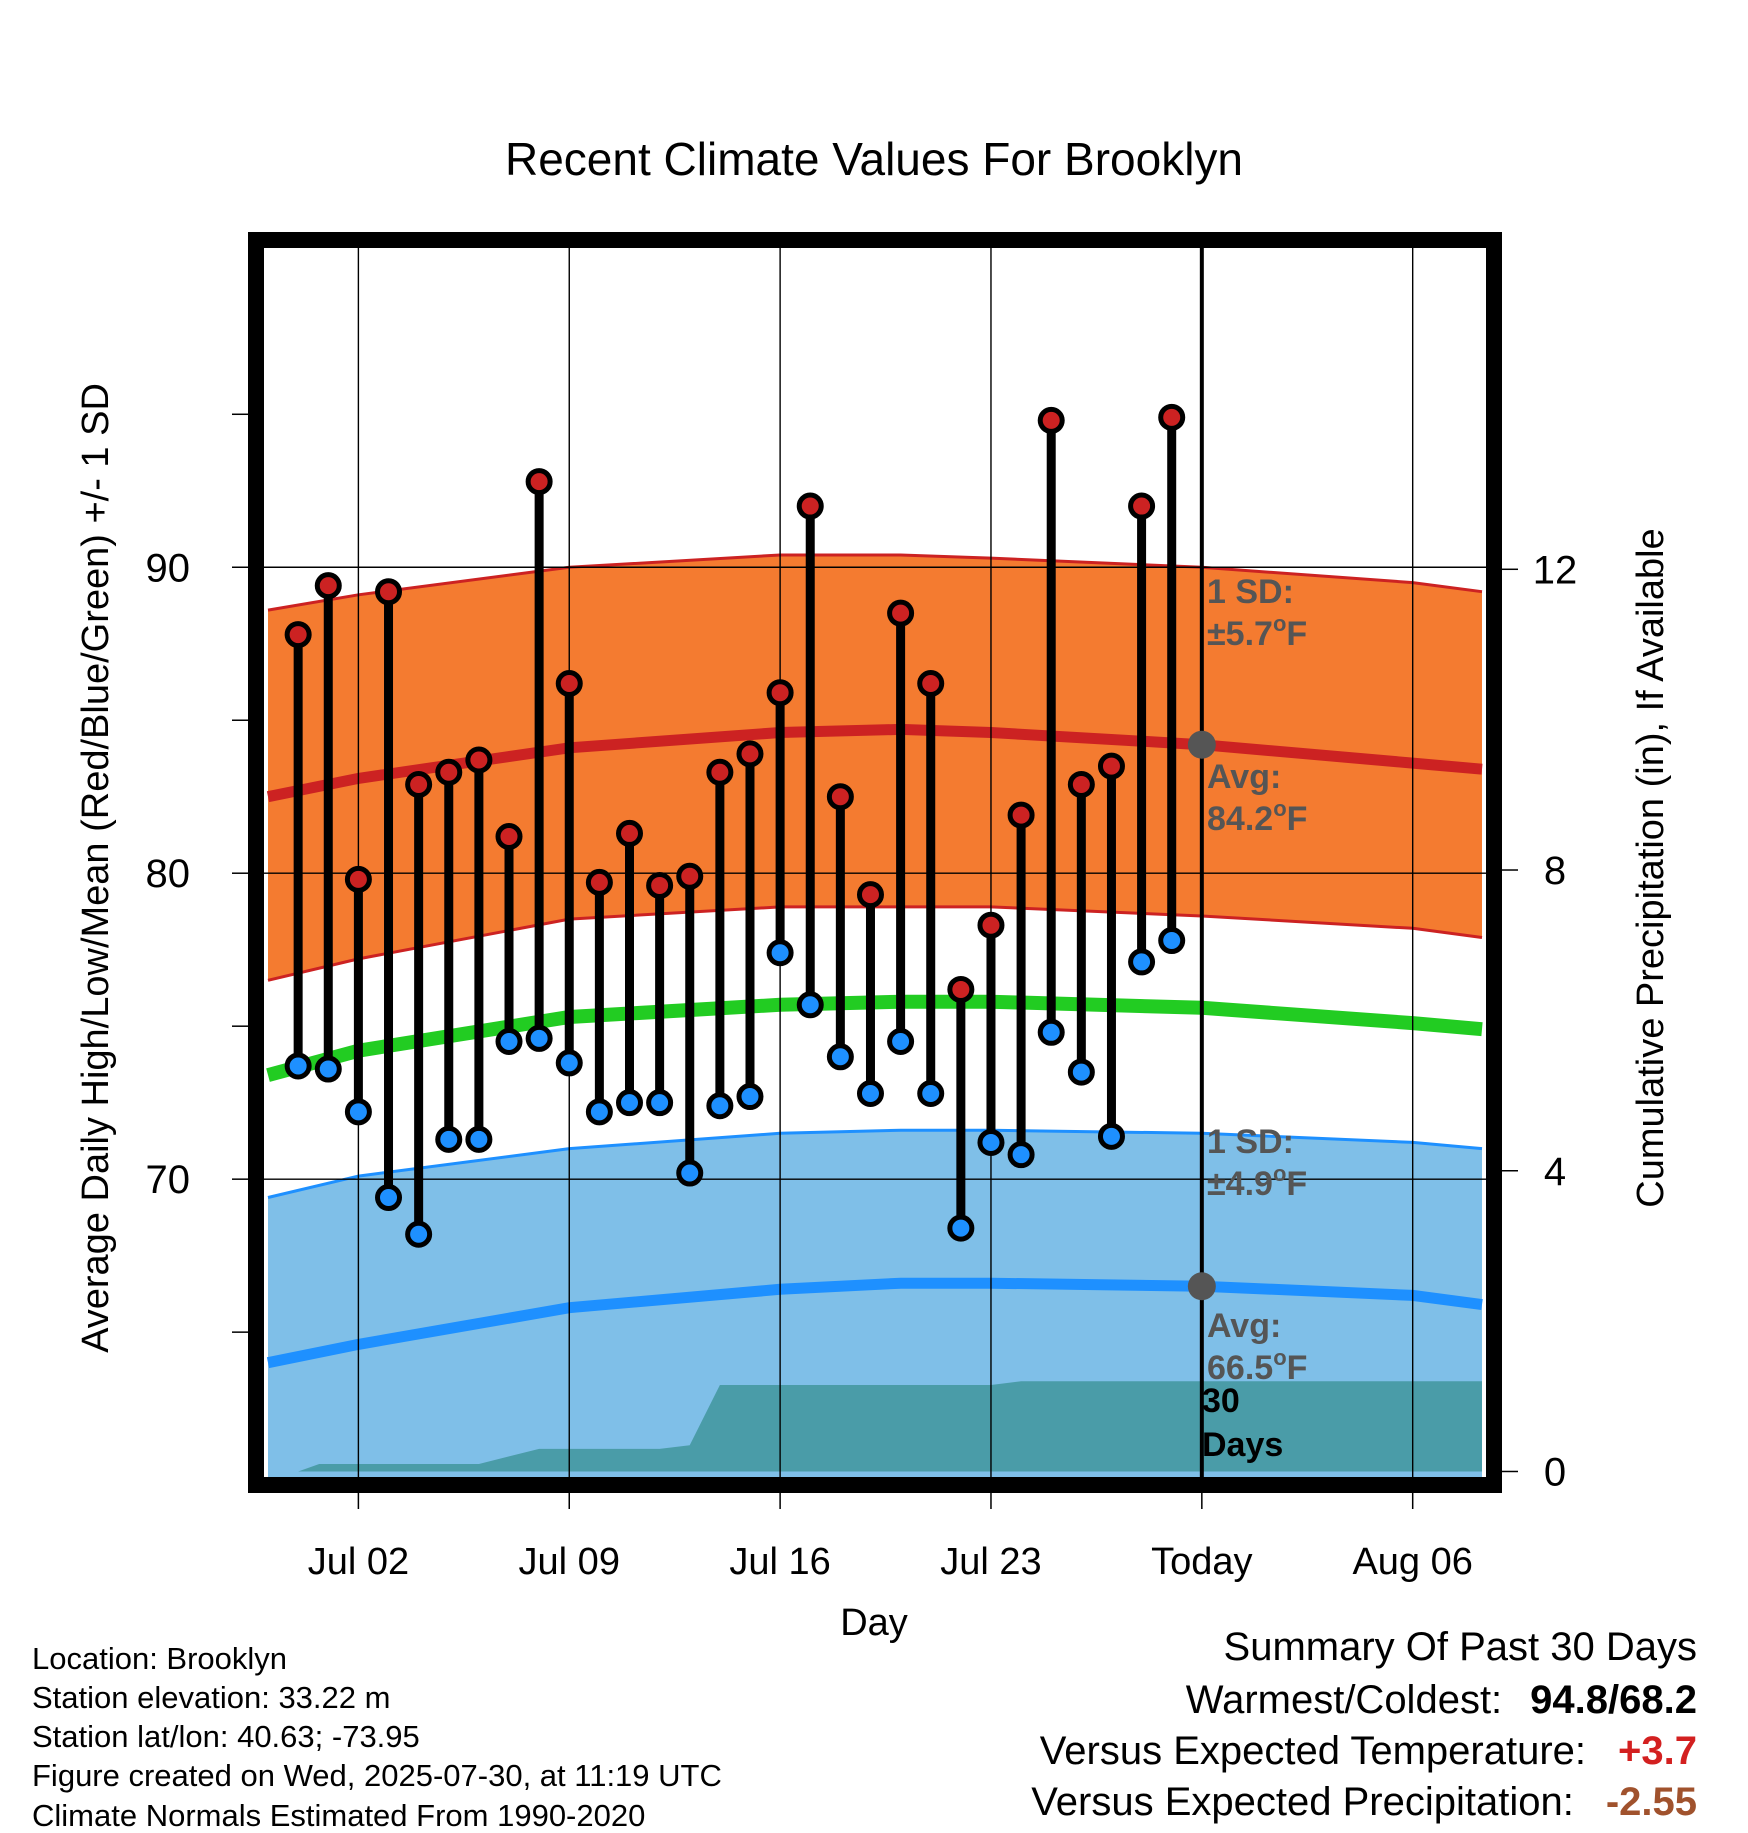 This screenshot has width=1748, height=1833. Describe the element at coordinates (160, 1658) in the screenshot. I see `location-text: Location: Brooklyn` at that location.